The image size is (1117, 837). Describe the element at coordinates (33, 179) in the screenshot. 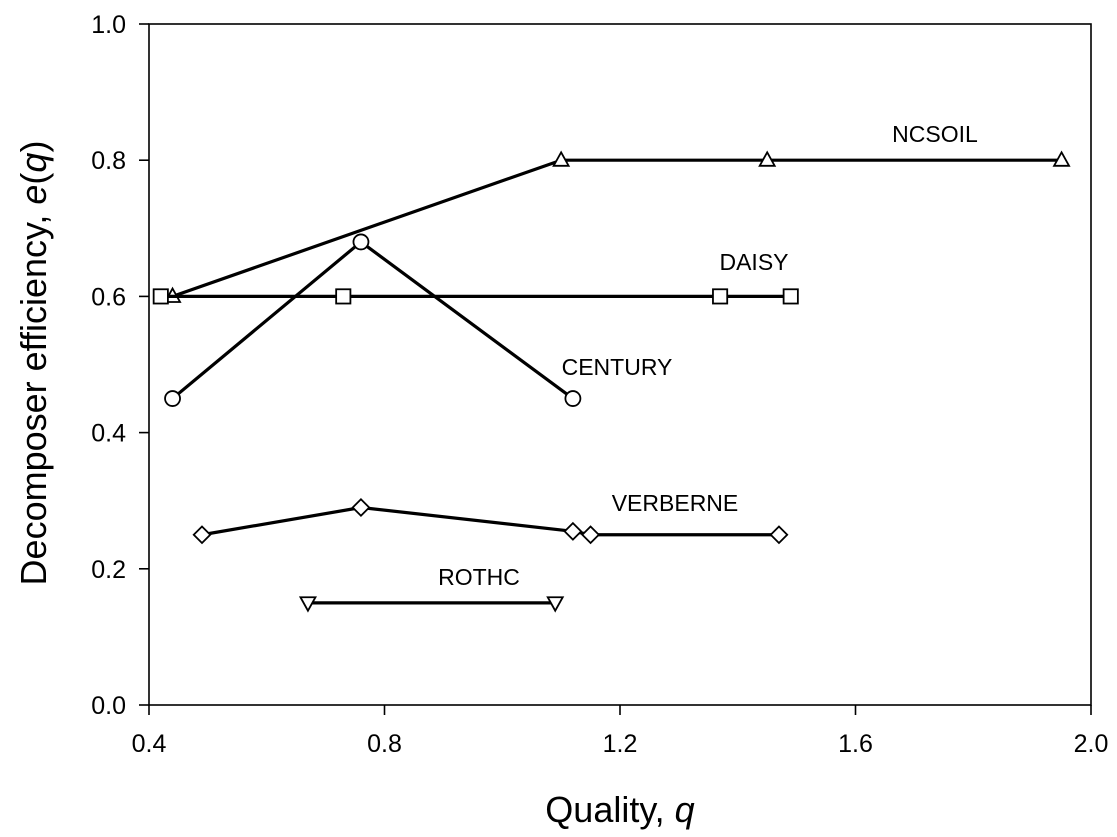

I see `y-axis-title-paren-open: (` at that location.